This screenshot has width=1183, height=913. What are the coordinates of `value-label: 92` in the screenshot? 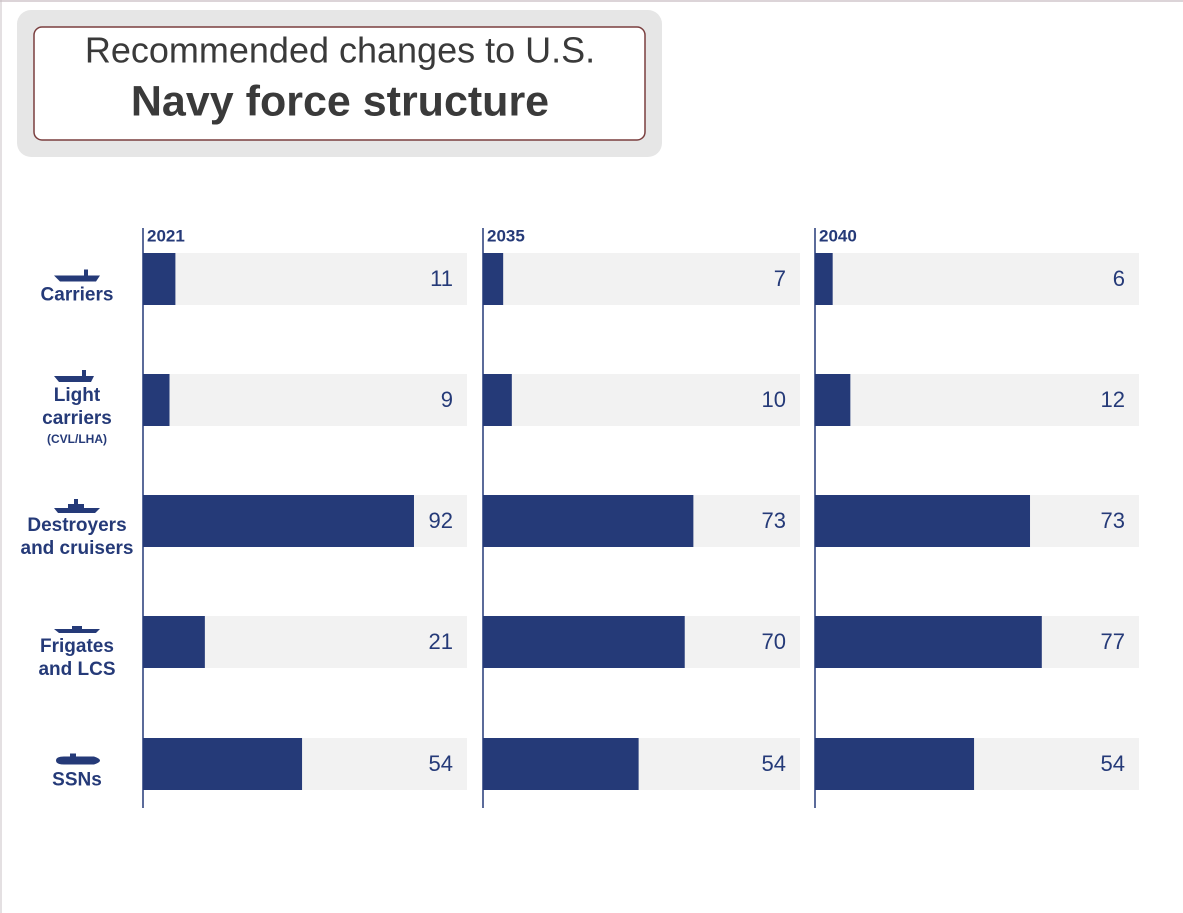 It's located at (441, 520).